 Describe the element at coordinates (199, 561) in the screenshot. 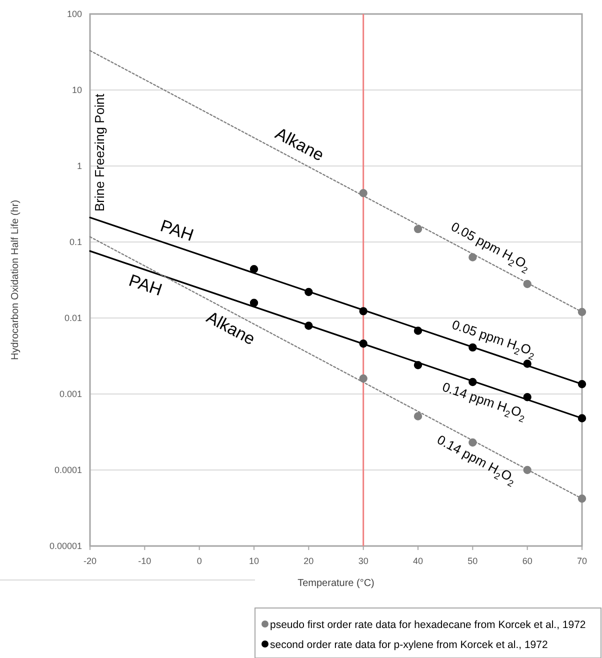

I see `x-tick-label: 0` at that location.